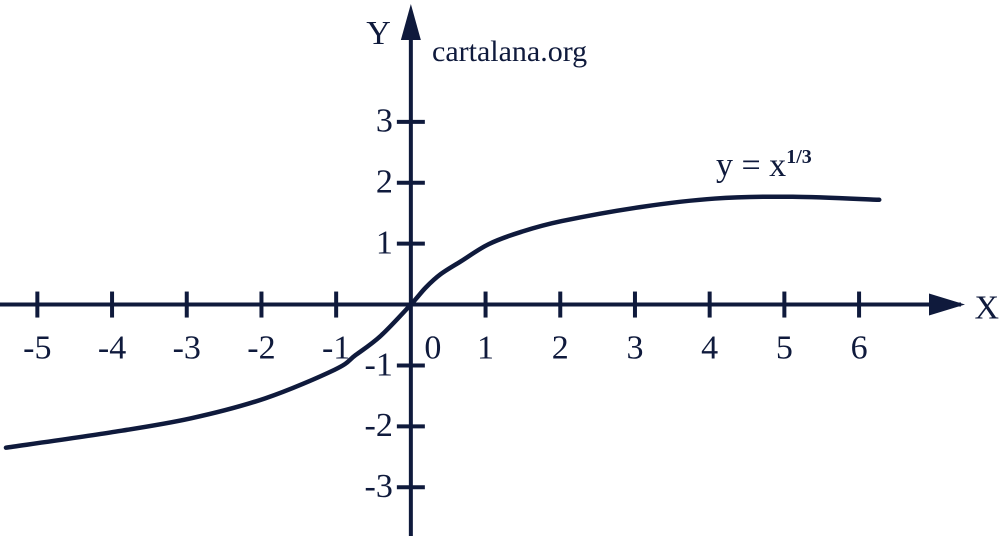 Image resolution: width=1001 pixels, height=536 pixels. Describe the element at coordinates (634, 347) in the screenshot. I see `x-tick-label: 3` at that location.